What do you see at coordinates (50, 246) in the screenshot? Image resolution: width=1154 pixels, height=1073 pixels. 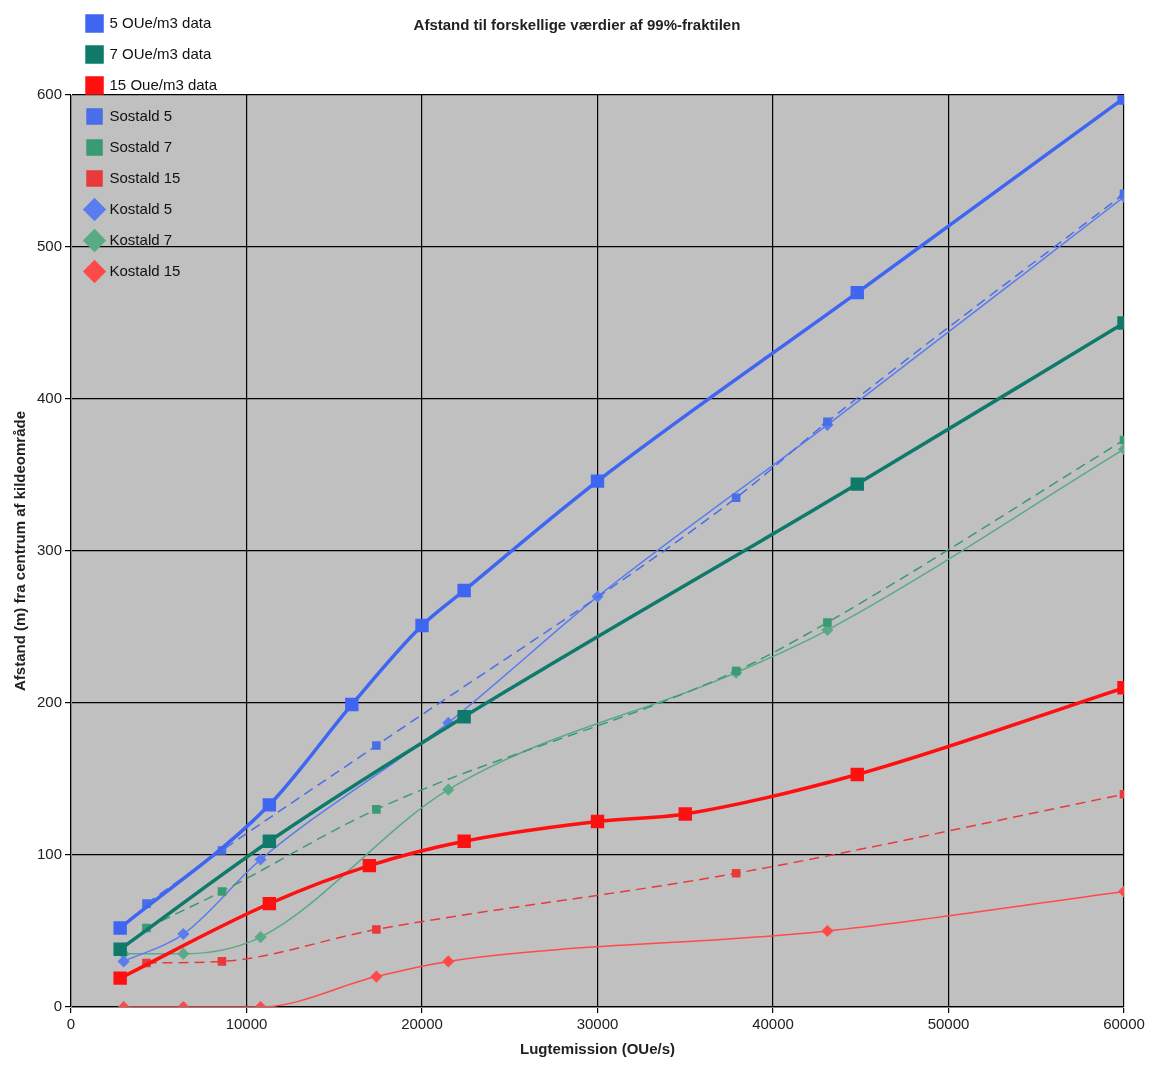 I see `y-tick-label: 500` at bounding box center [50, 246].